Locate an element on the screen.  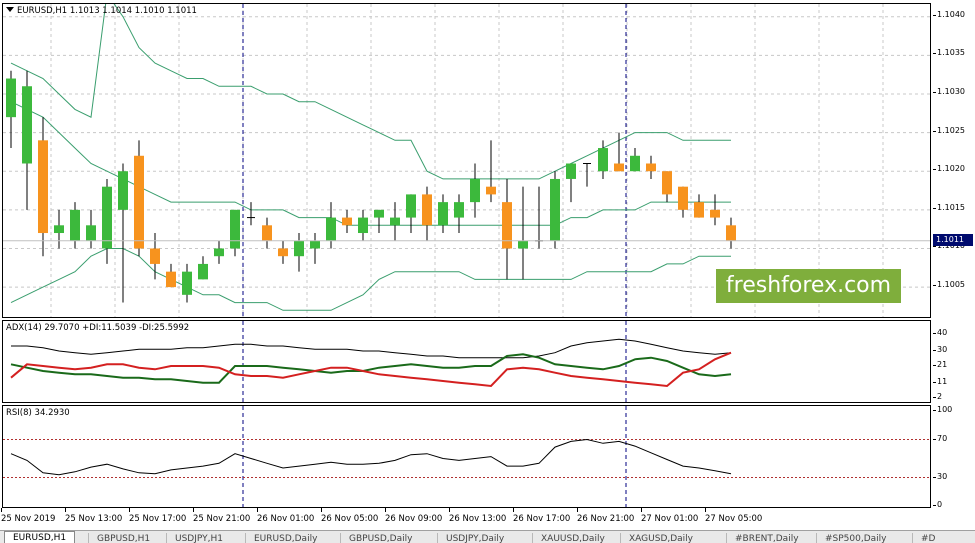
chart-tab: USDJPY,H1 is located at coordinates (198, 538).